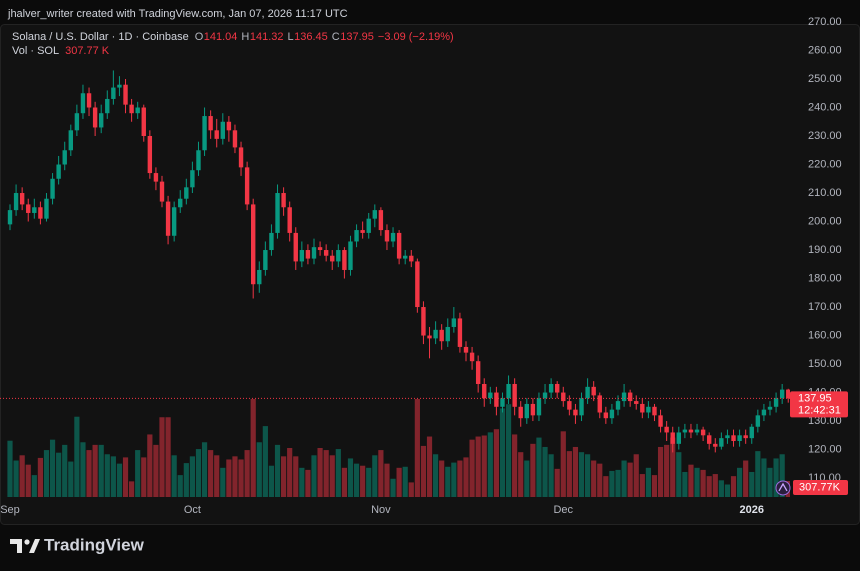 This screenshot has width=860, height=571. I want to click on alert-icon-glyph, so click(783, 487).